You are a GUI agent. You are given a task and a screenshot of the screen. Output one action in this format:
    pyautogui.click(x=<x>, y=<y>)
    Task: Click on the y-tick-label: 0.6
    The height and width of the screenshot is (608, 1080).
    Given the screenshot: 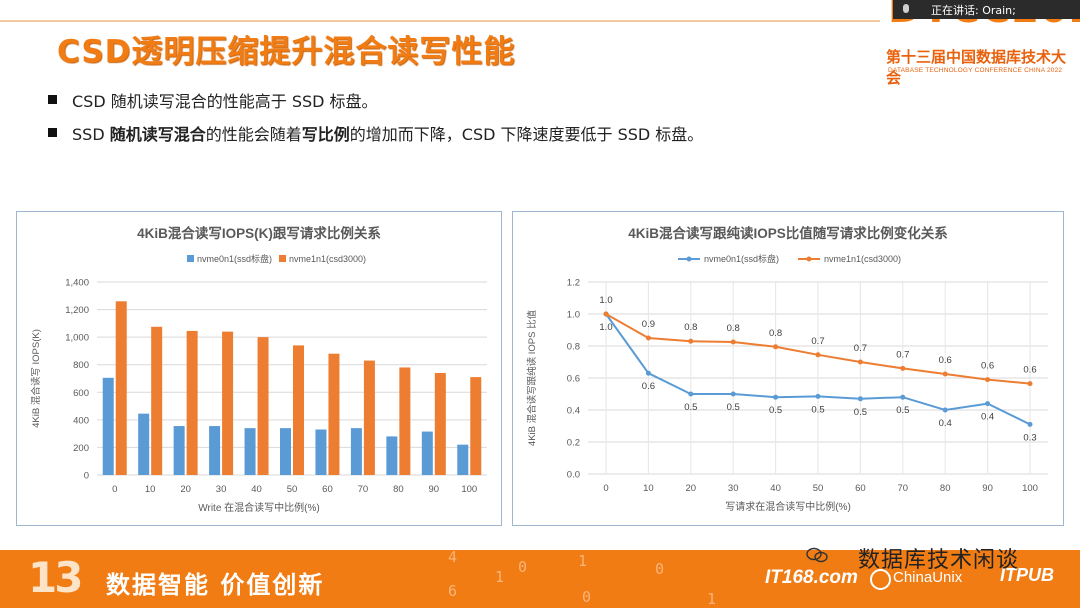 What is the action you would take?
    pyautogui.click(x=573, y=379)
    